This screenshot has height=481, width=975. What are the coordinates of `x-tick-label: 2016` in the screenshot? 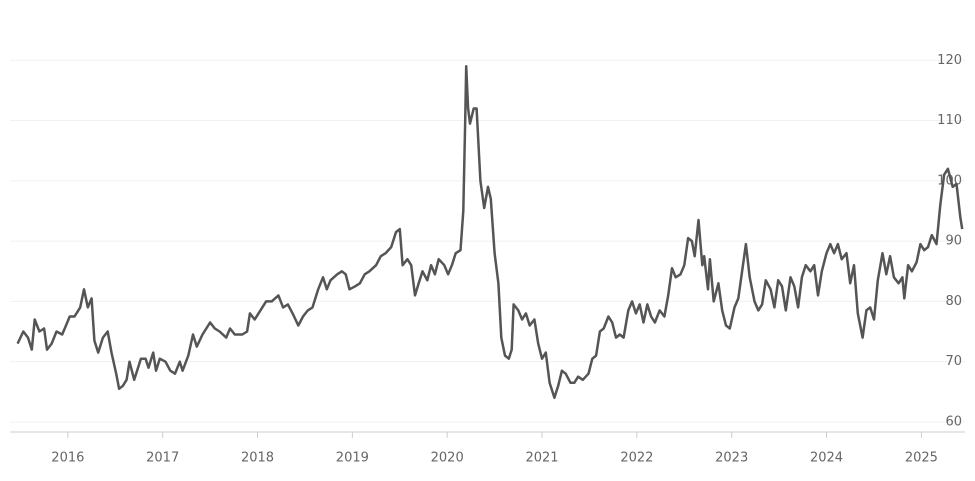 It's located at (67, 458).